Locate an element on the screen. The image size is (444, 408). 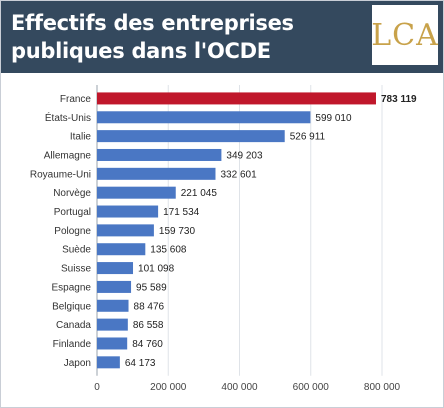
category-label: Royaume-Uni is located at coordinates (60, 174).